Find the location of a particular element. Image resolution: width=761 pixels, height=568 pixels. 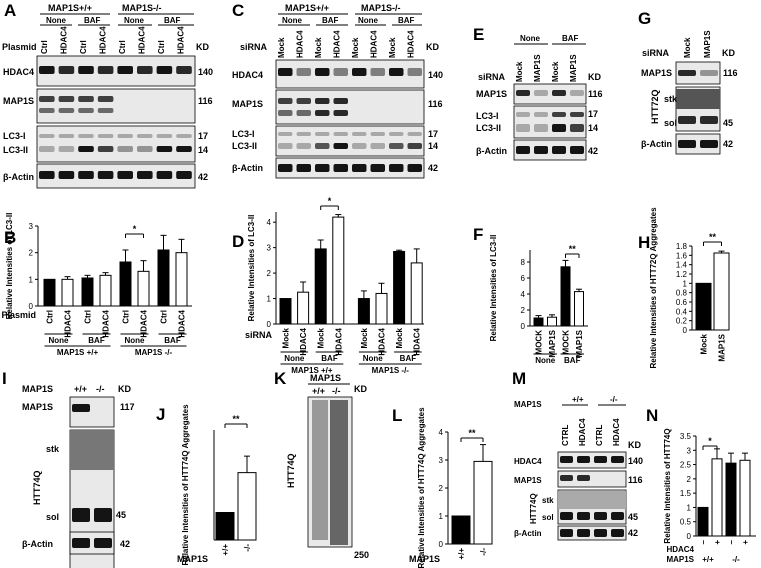

blot-i-actin is located at coordinates (92, 543).